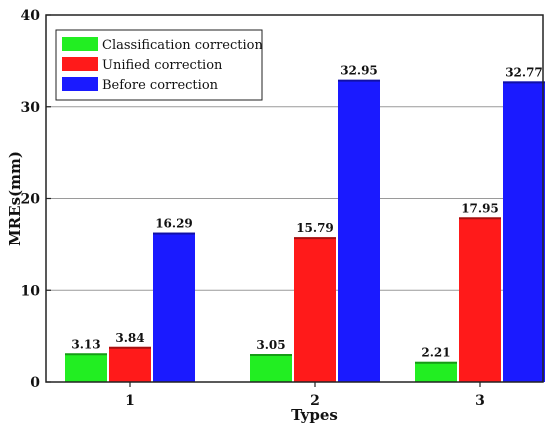 This screenshot has width=550, height=431. Describe the element at coordinates (314, 415) in the screenshot. I see `x-axis-title: Types` at that location.